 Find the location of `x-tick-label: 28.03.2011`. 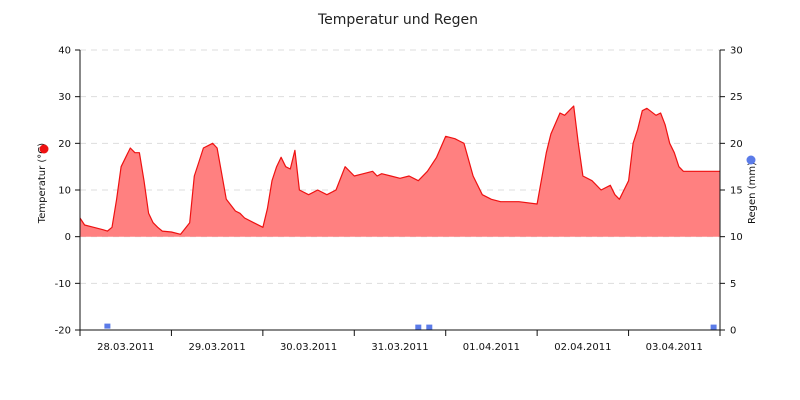

x-tick-label: 28.03.2011 is located at coordinates (125, 347).